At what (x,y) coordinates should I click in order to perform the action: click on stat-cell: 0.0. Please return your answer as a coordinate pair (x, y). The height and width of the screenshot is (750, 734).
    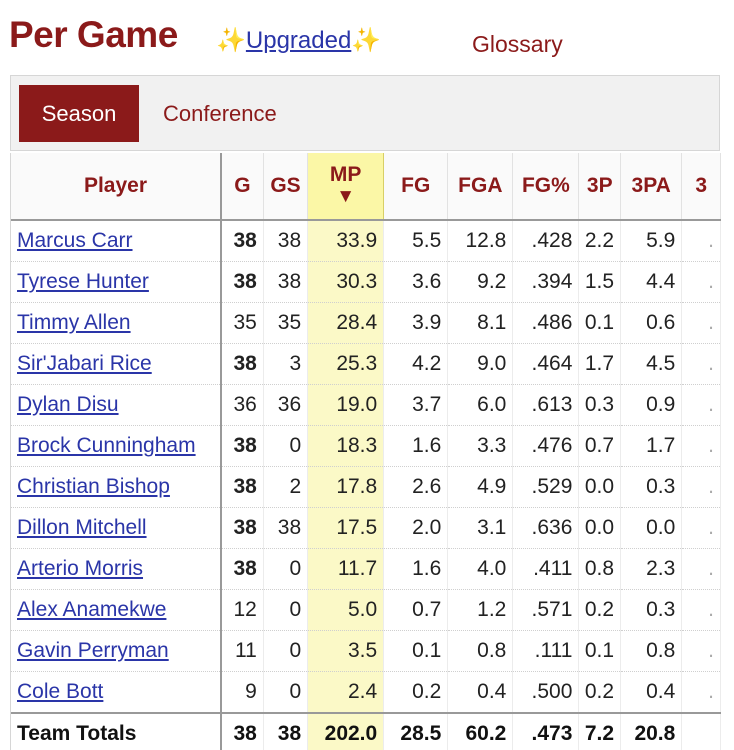
    Looking at the image, I should click on (600, 487).